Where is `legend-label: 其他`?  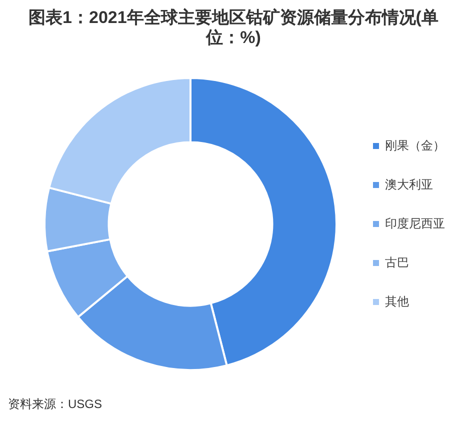
legend-label: 其他 is located at coordinates (397, 301).